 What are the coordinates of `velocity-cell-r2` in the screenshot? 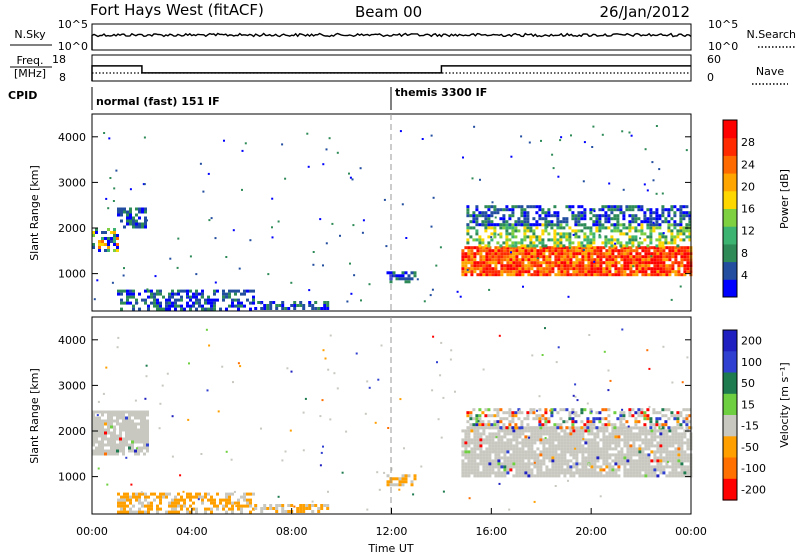 It's located at (328, 508).